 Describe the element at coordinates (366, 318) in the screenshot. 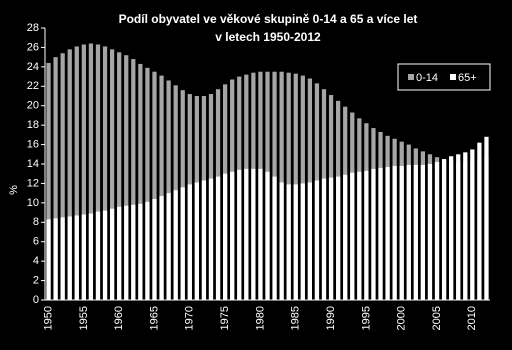

I see `x-tick-label: 1995` at that location.